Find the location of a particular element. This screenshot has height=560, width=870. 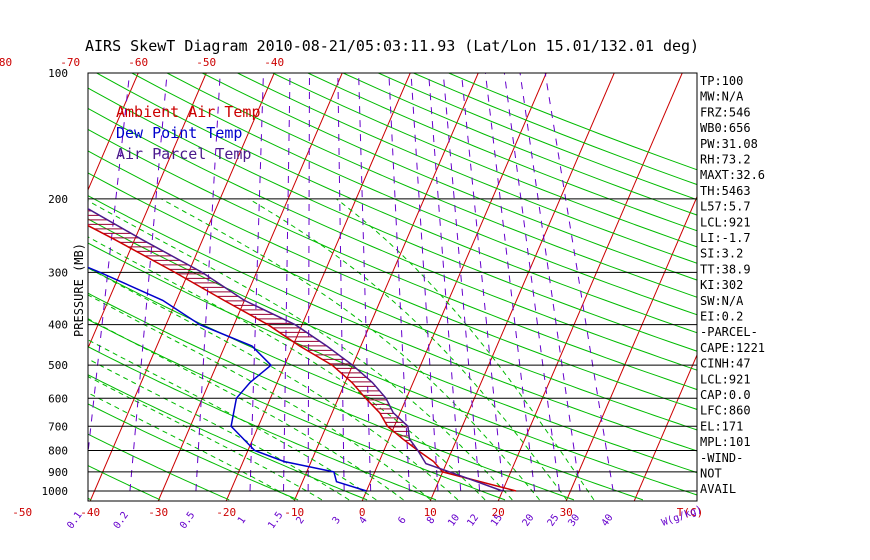

index-label: KI:302 is located at coordinates (721, 285).